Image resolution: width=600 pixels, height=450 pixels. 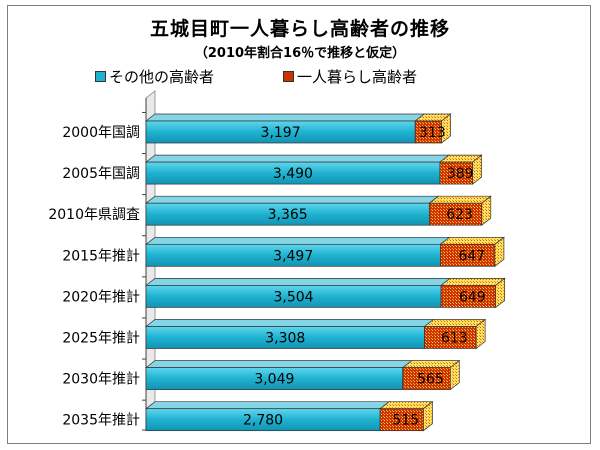 What do you see at coordinates (101, 133) in the screenshot?
I see `y-tick-label: 2000年国調` at bounding box center [101, 133].